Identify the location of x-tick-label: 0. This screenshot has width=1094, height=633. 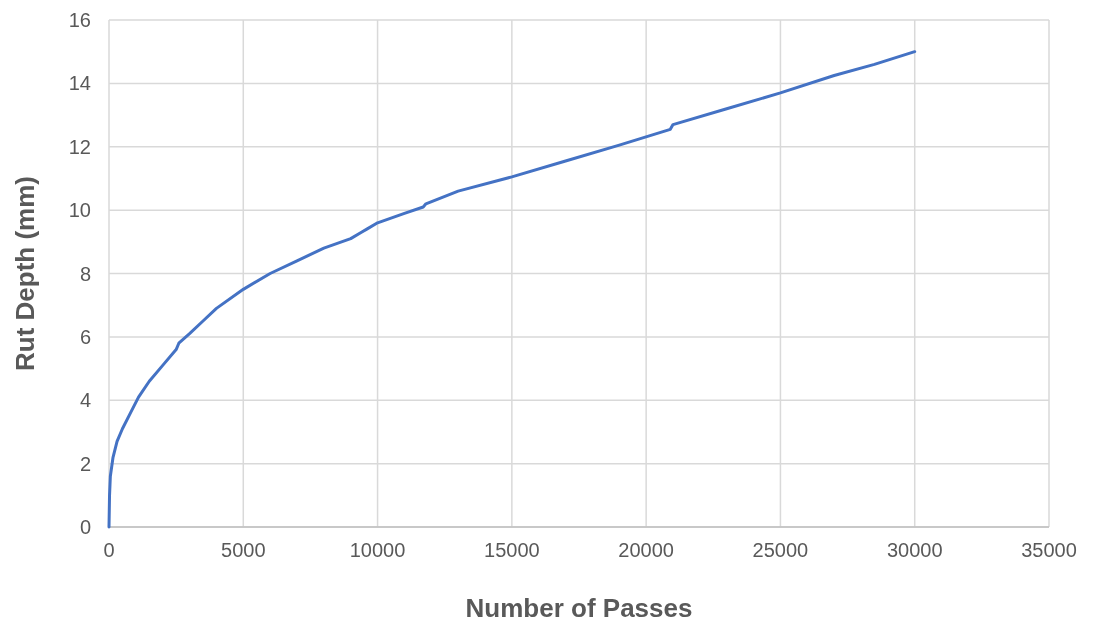
(109, 550).